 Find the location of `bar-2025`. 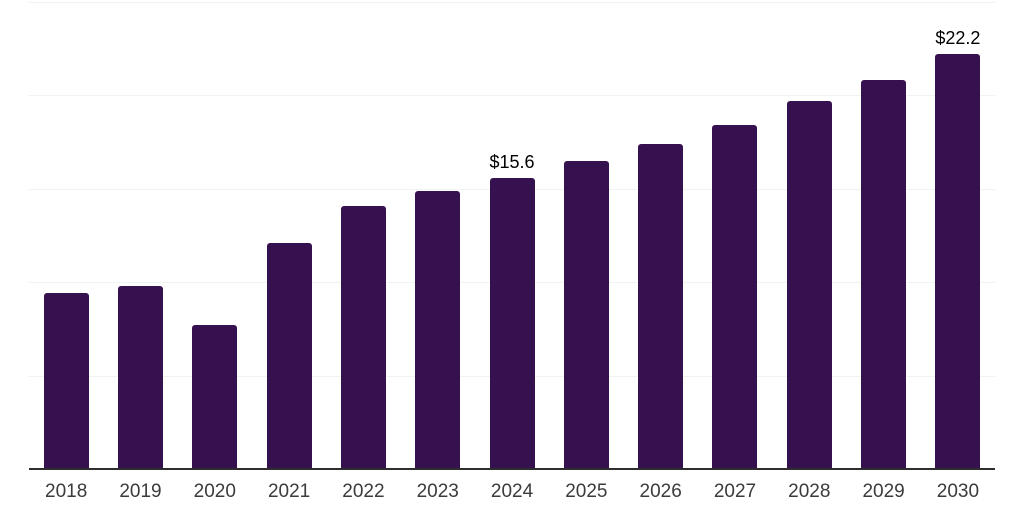

bar-2025 is located at coordinates (586, 314).